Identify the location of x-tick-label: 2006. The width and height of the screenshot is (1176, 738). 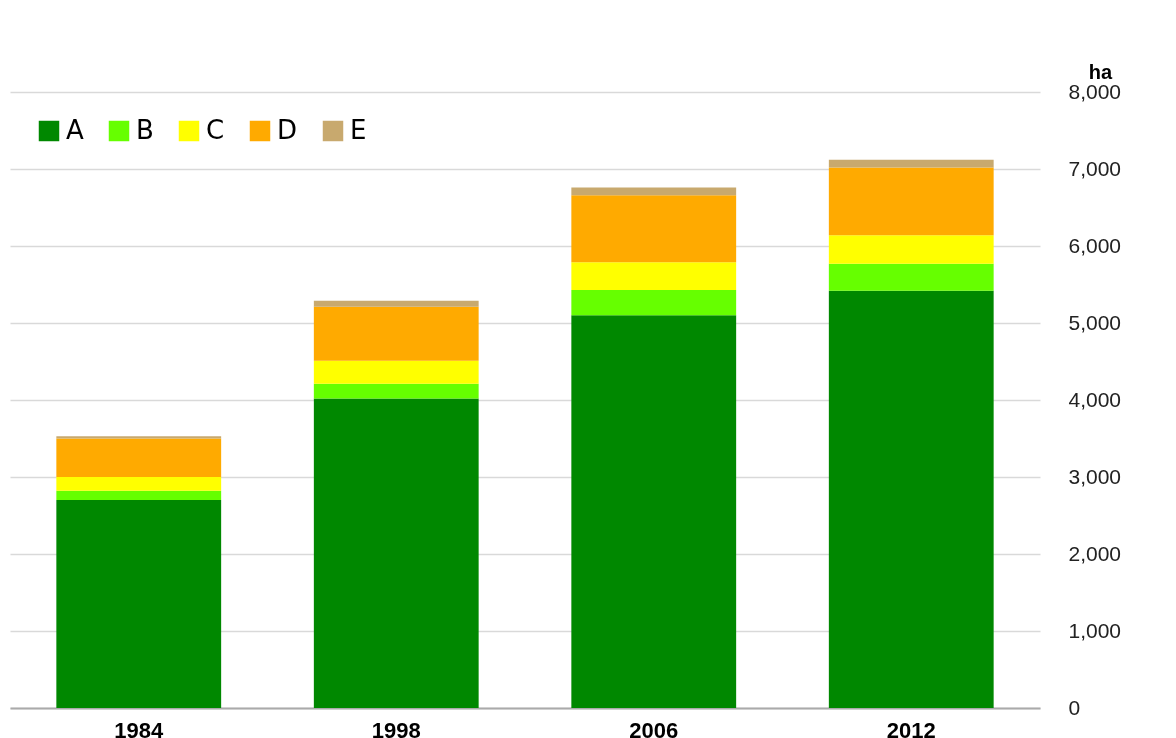
(654, 727).